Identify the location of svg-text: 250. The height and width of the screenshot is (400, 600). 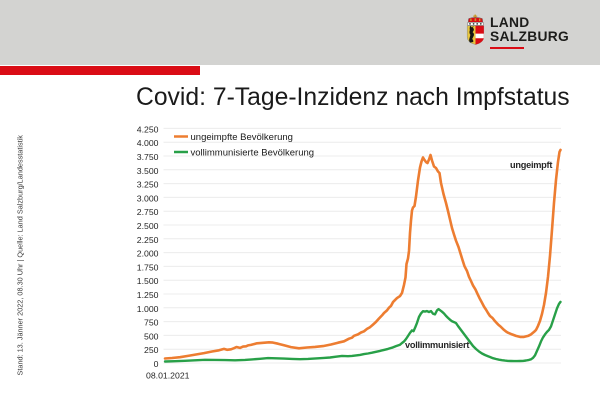
(151, 350).